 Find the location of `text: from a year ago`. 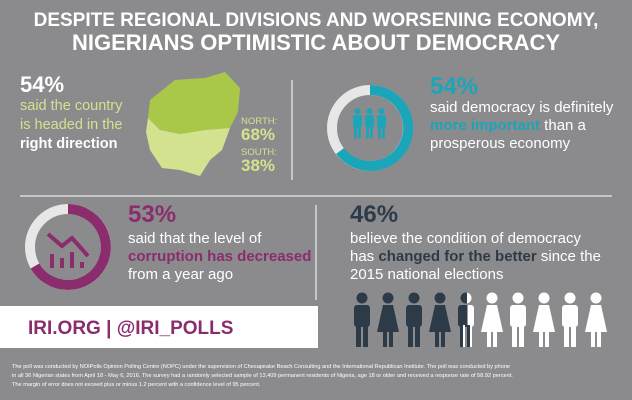

text: from a year ago is located at coordinates (180, 274).